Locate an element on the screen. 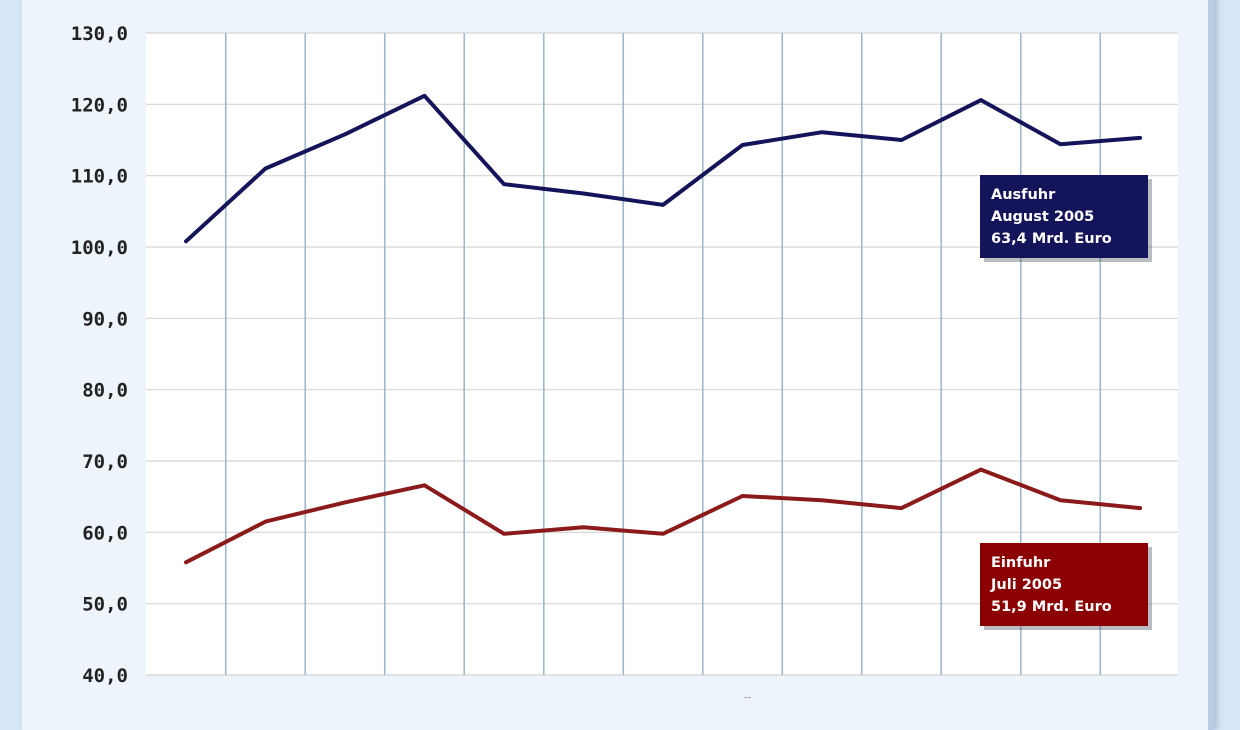 This screenshot has height=730, width=1240. x-tick-label: Okt is located at coordinates (345, 696).